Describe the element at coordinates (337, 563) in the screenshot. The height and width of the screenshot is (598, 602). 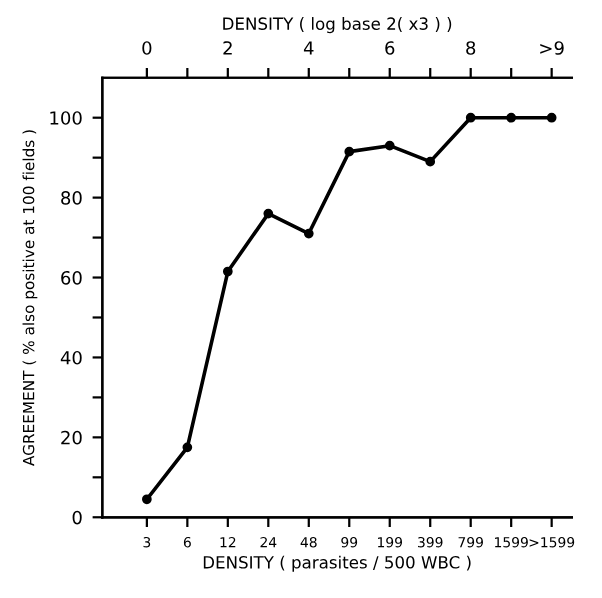
I see `x-axis-title: DENSITY ( parasites / 500 WBC )` at that location.